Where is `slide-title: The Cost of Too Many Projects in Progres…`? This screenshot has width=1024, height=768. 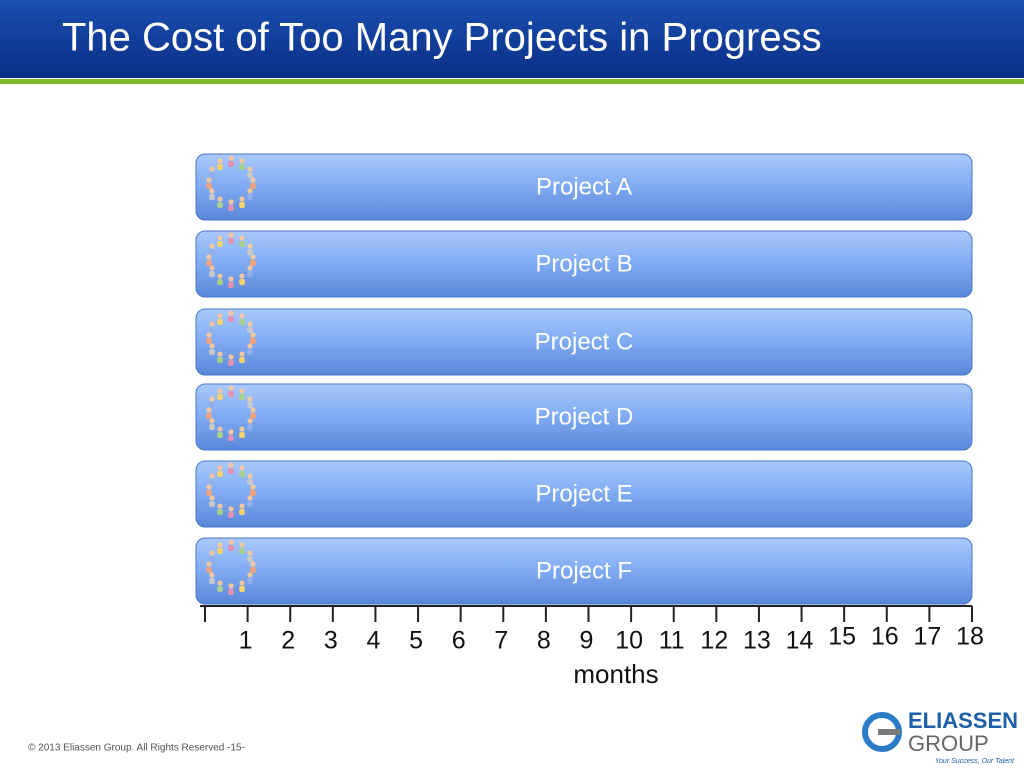
slide-title: The Cost of Too Many Projects in Progres… is located at coordinates (442, 38).